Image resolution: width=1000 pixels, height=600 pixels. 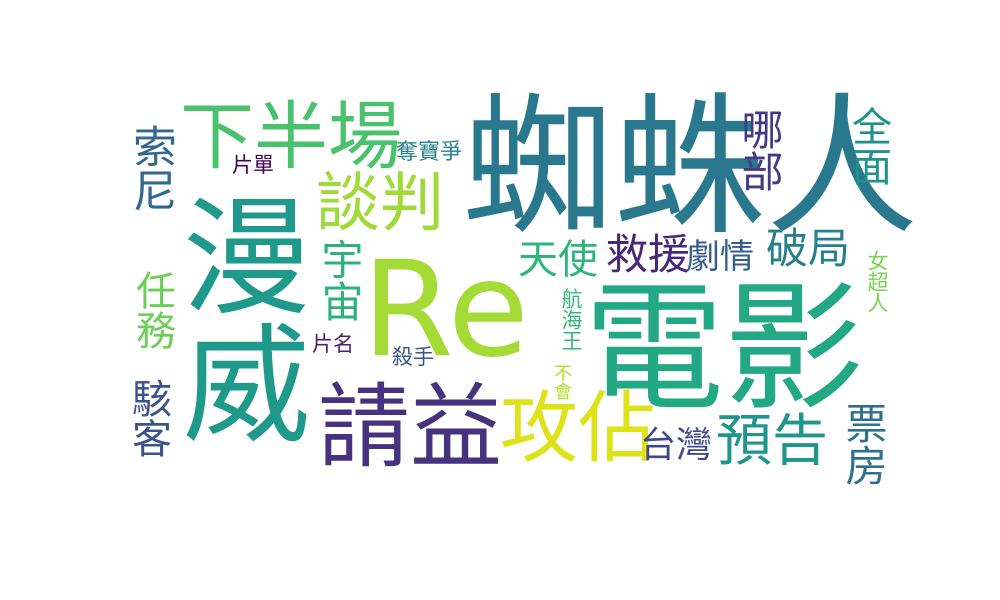 What do you see at coordinates (759, 150) in the screenshot?
I see `word-which: 哪部` at bounding box center [759, 150].